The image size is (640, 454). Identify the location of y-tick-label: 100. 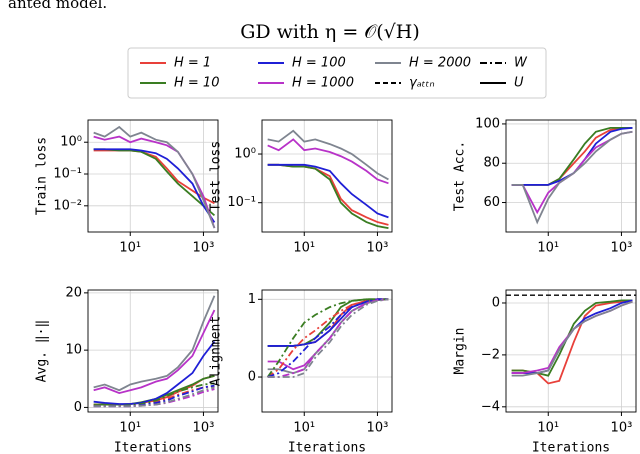
(487, 123).